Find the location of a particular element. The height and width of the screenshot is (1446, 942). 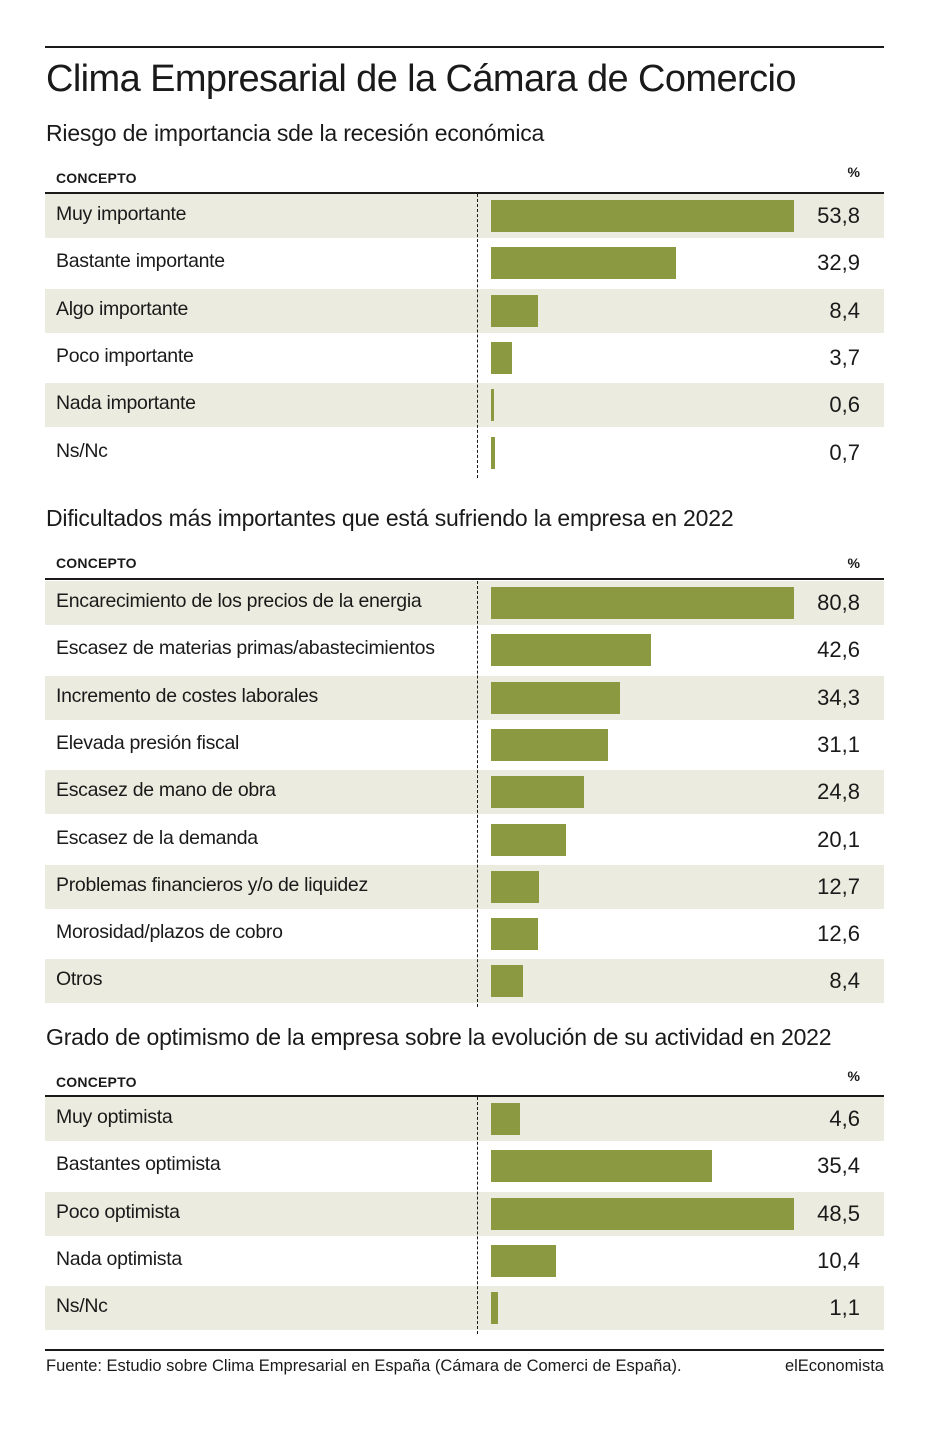

value-label: 4,6 is located at coordinates (844, 1118).